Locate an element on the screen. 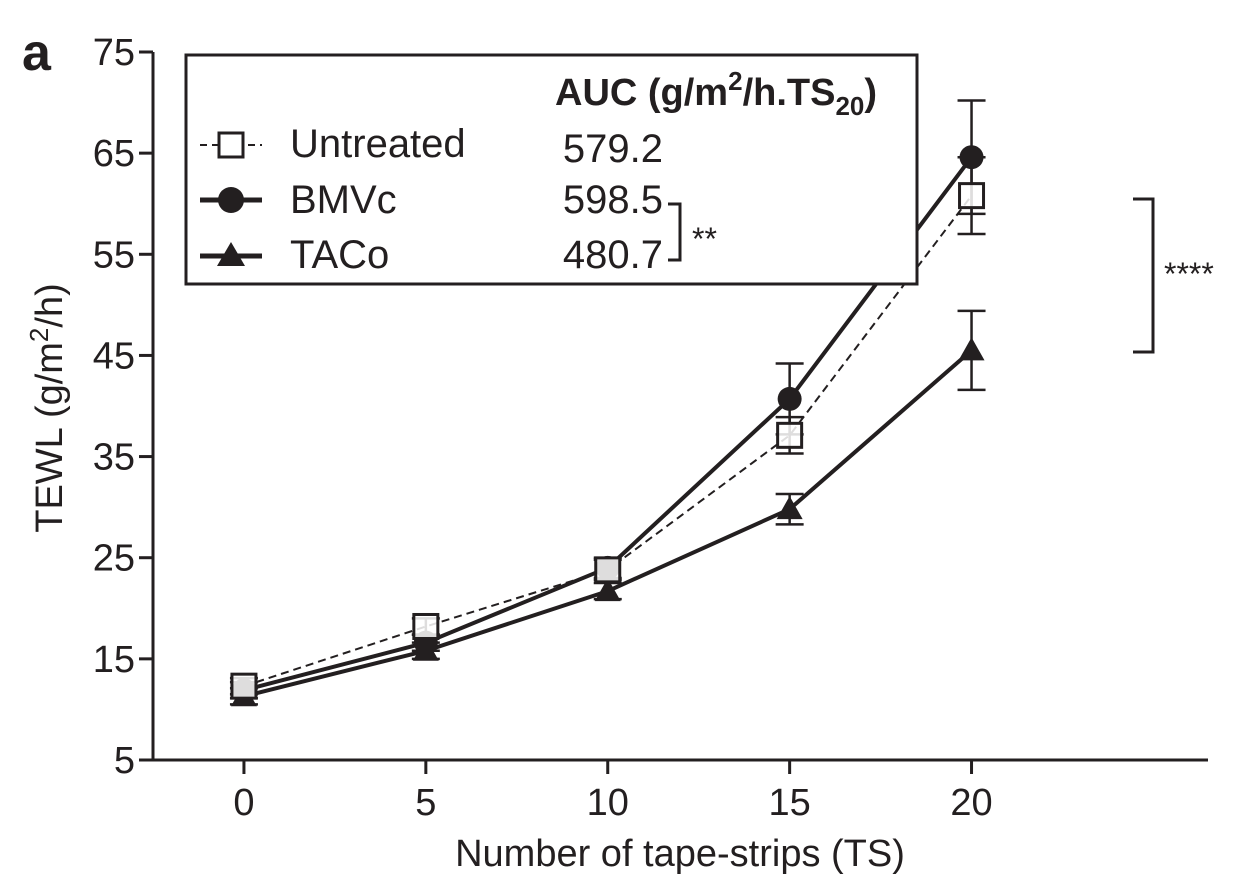 The image size is (1248, 881). legend-header: AUC (g/m2/h.TS20) is located at coordinates (716, 93).